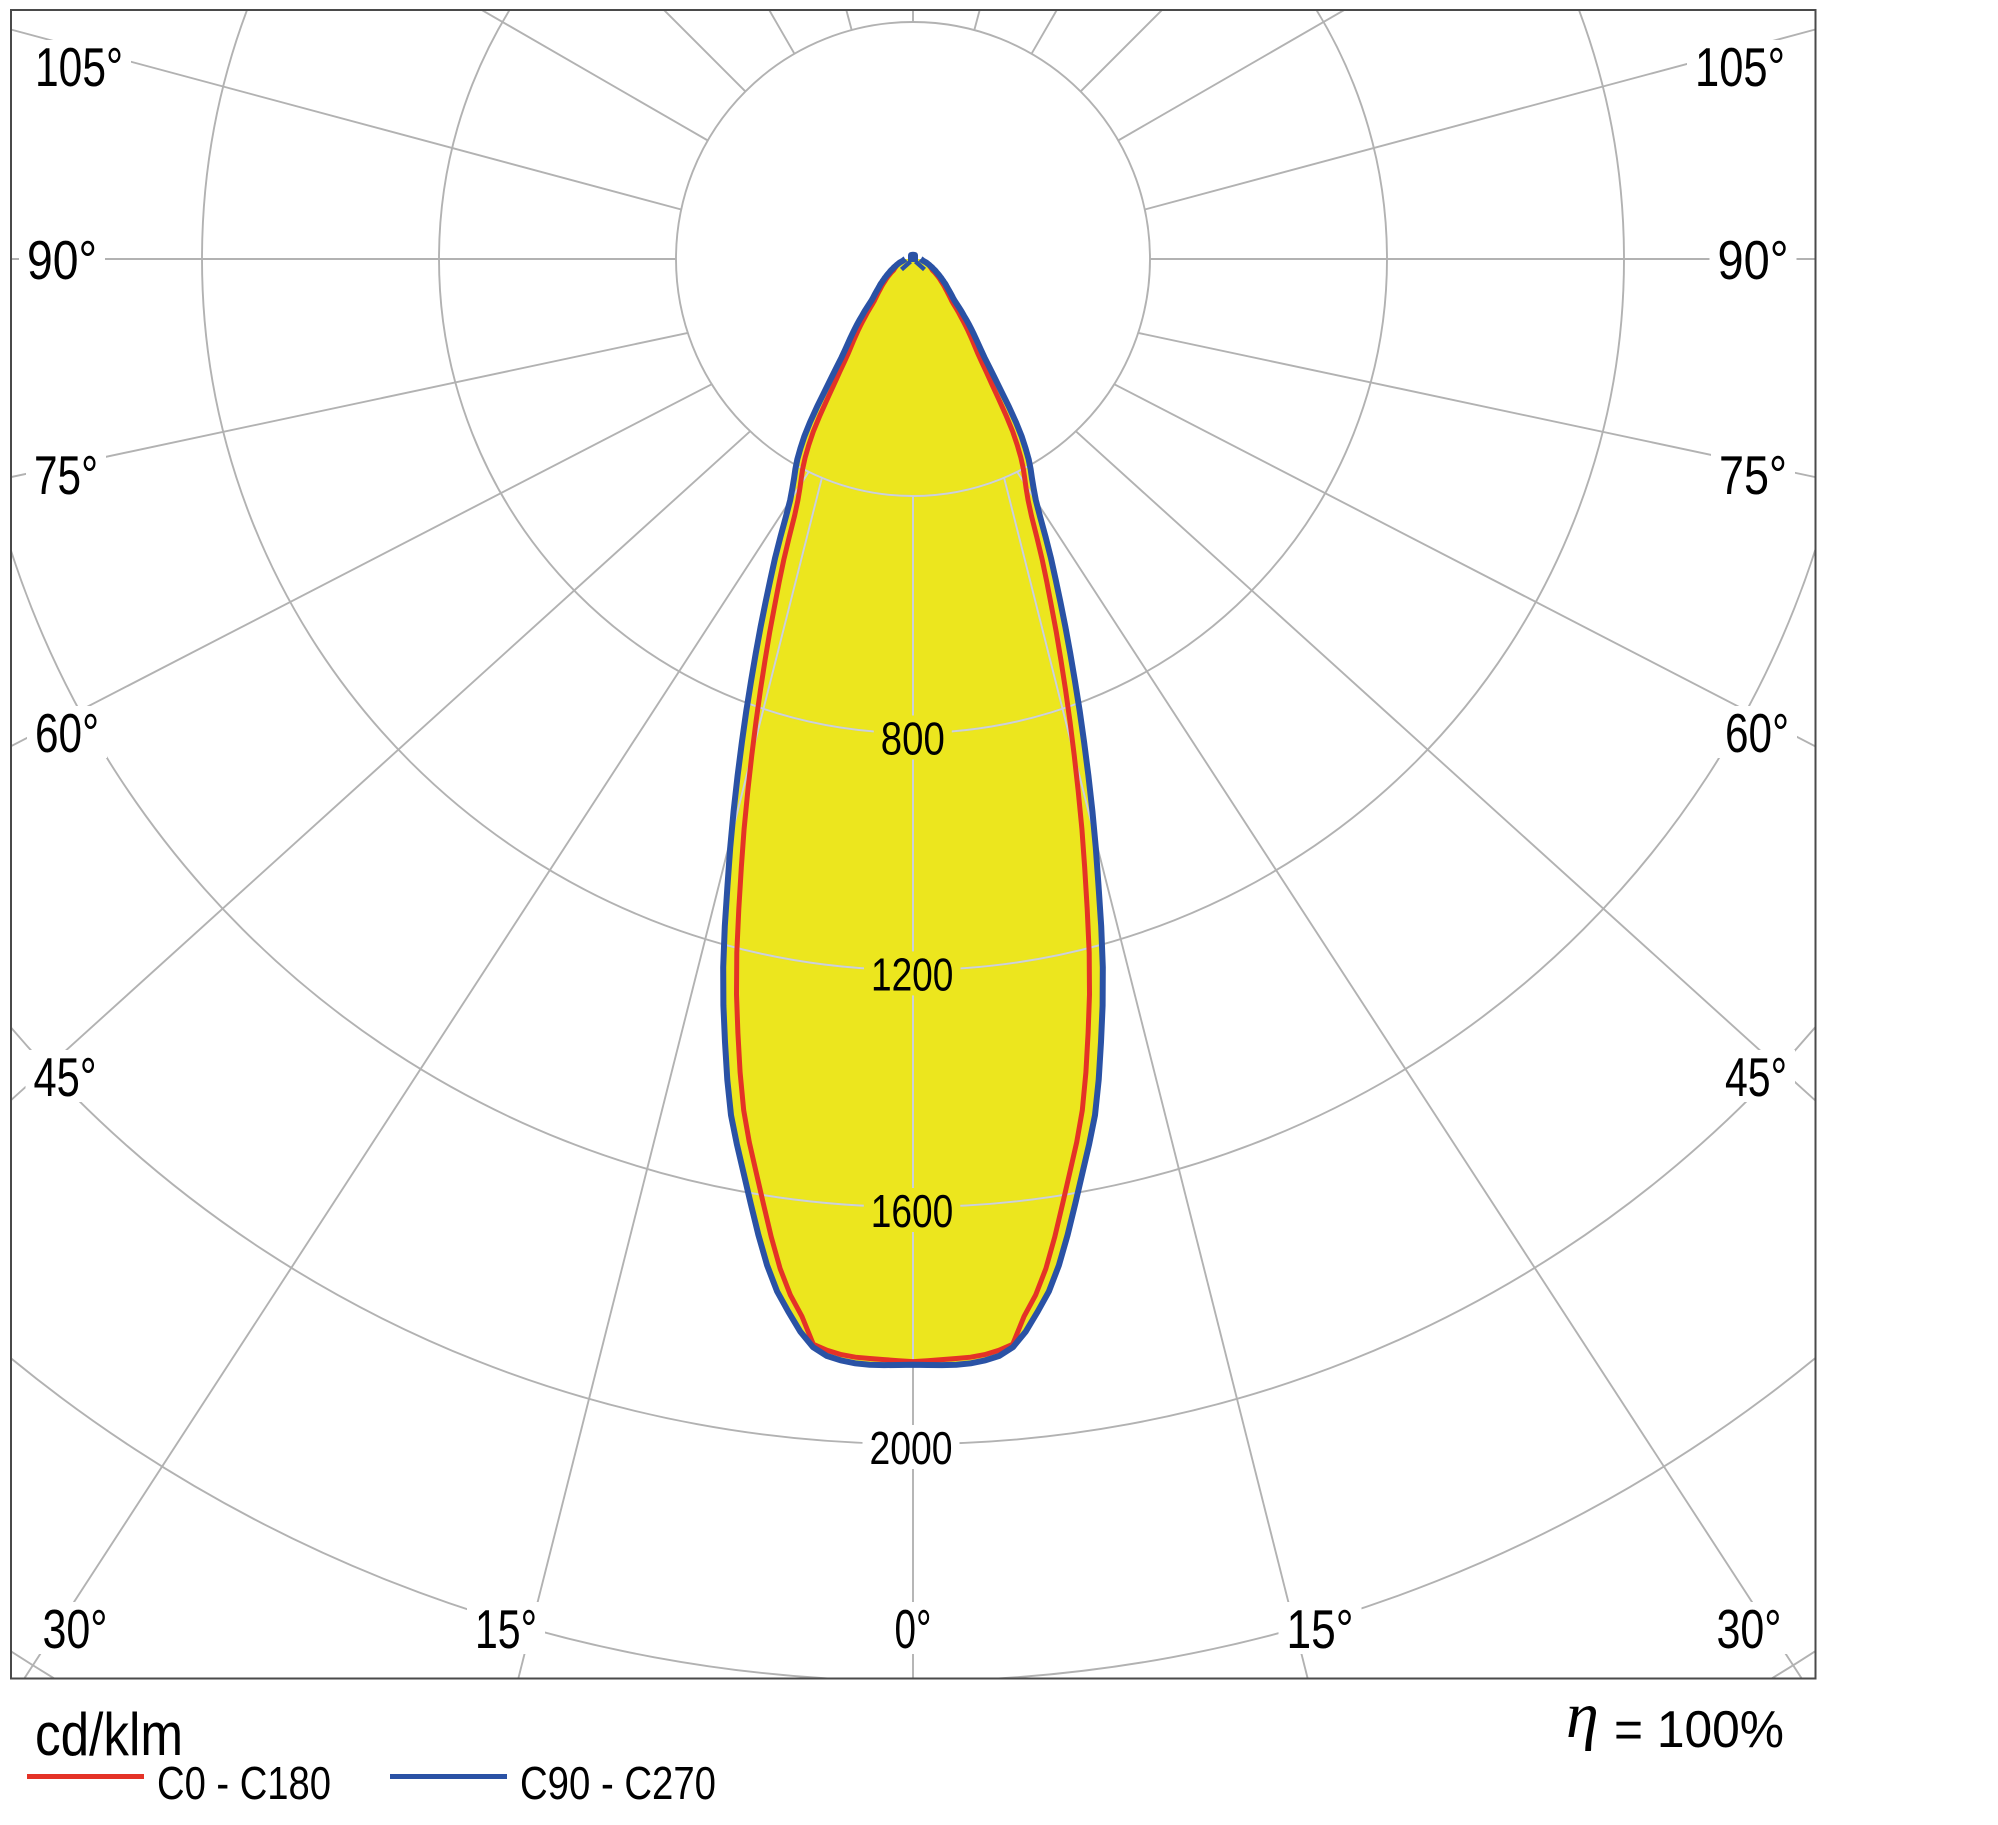  Describe the element at coordinates (913, 1629) in the screenshot. I see `svg-text: 0°` at that location.